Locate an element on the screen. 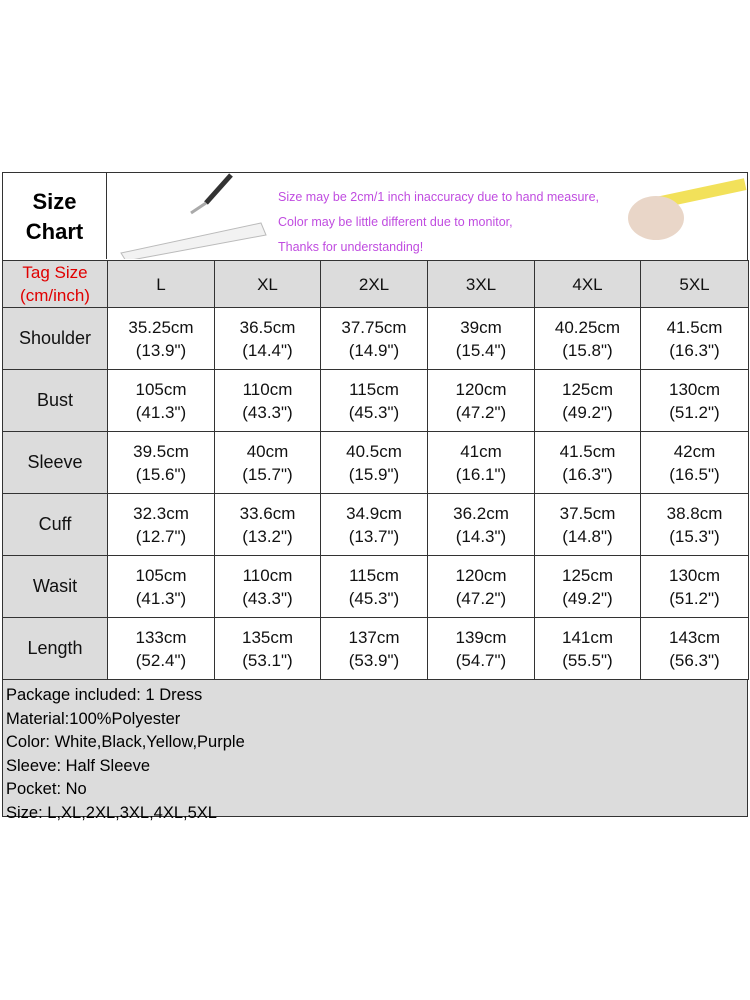 The width and height of the screenshot is (750, 1000). info-line: Pocket: No is located at coordinates (46, 789).